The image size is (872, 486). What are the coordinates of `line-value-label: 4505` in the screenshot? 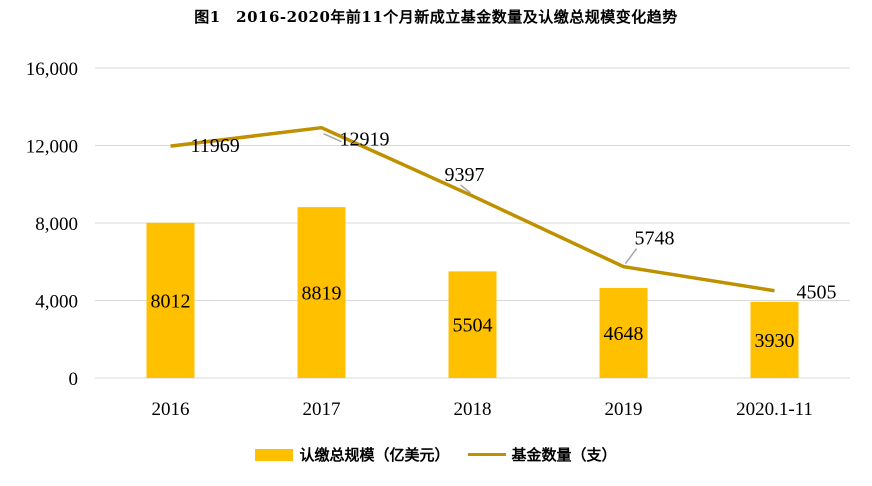 It's located at (817, 293).